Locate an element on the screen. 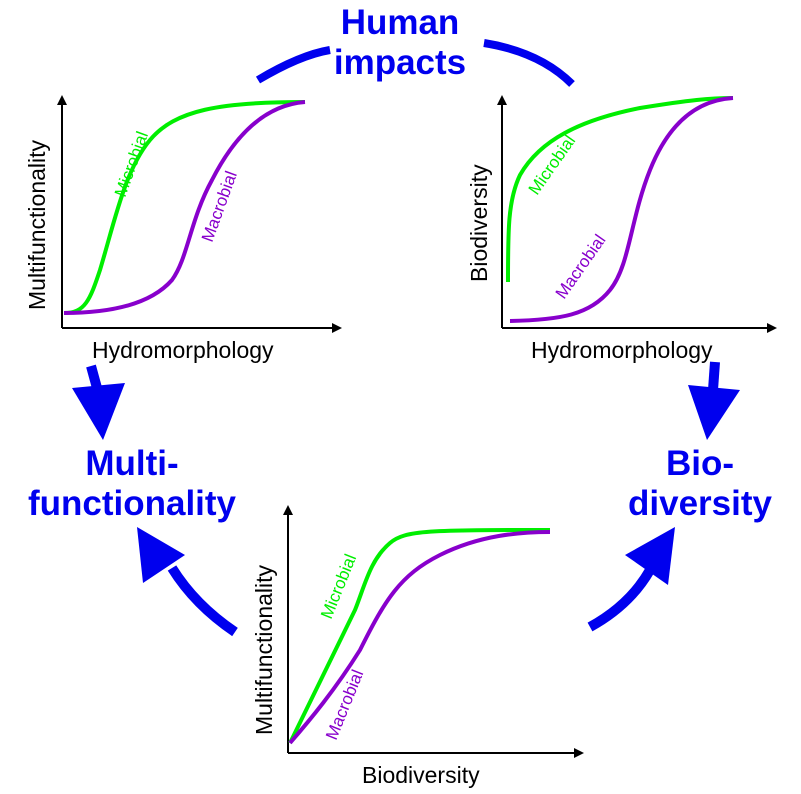 Image resolution: width=801 pixels, height=794 pixels. node-human-impacts-line2: impacts is located at coordinates (400, 62).